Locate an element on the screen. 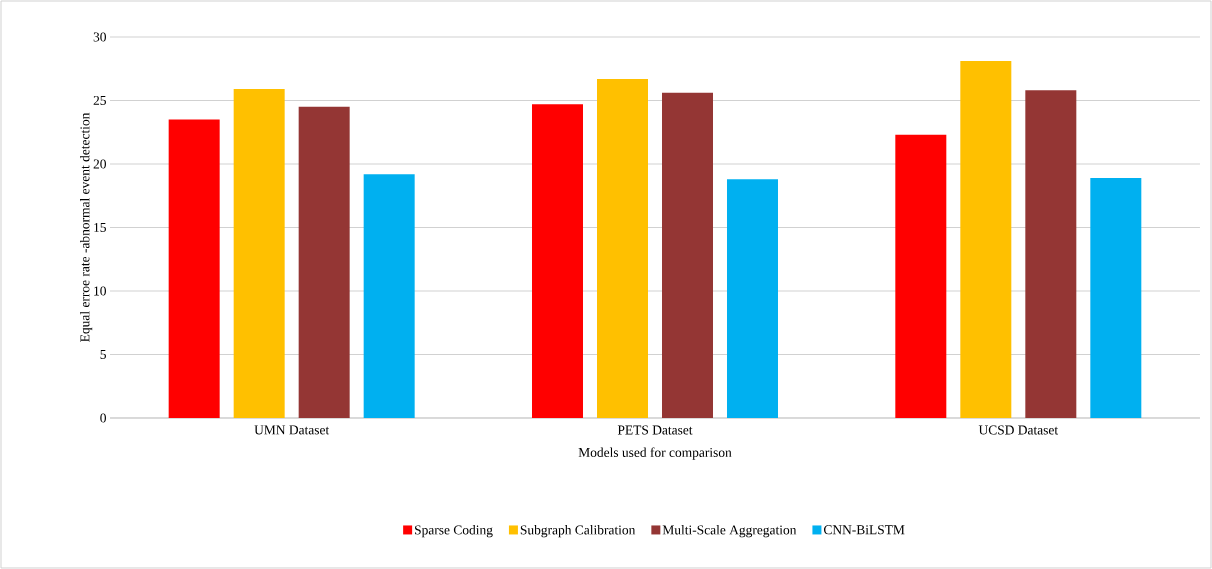  x-tick-label: UCSD Dataset is located at coordinates (1018, 430).